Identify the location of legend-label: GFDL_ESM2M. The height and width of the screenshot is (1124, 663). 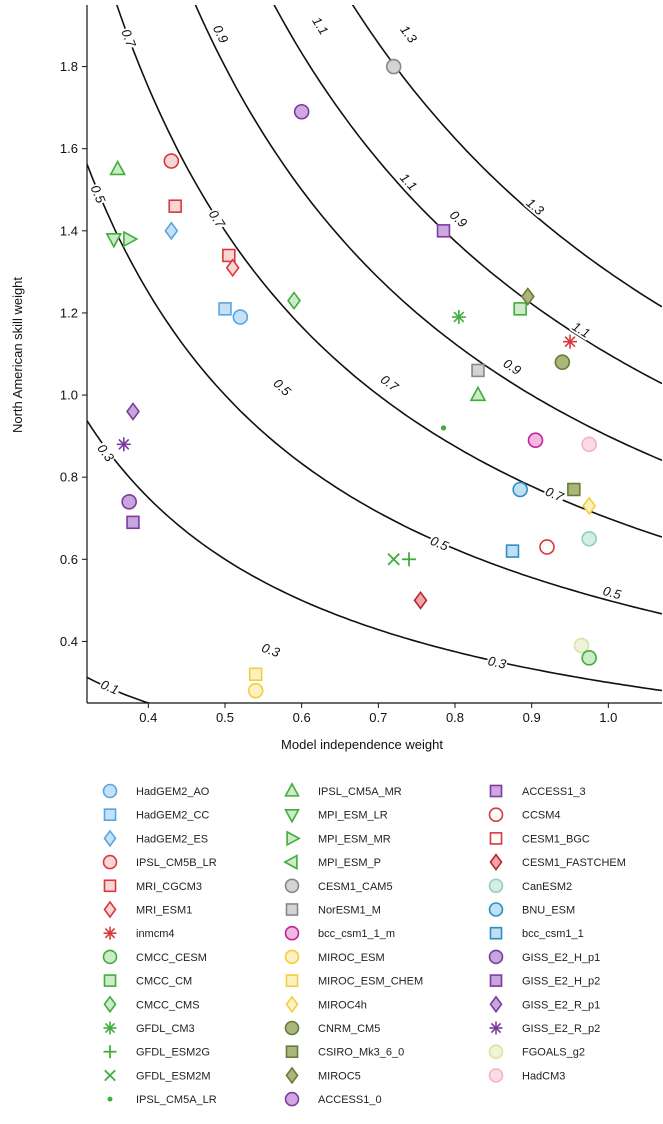
(173, 1076).